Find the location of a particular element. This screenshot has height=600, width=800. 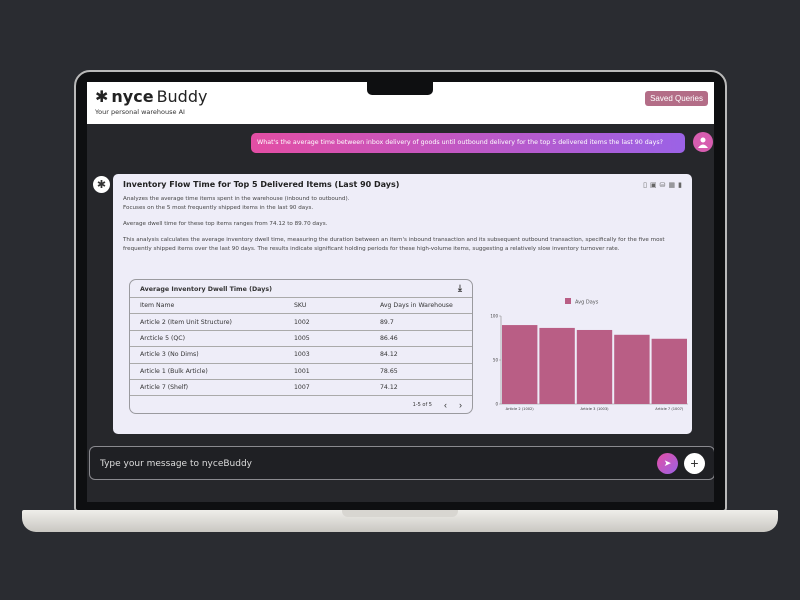

cell: 86.46 is located at coordinates (389, 338).